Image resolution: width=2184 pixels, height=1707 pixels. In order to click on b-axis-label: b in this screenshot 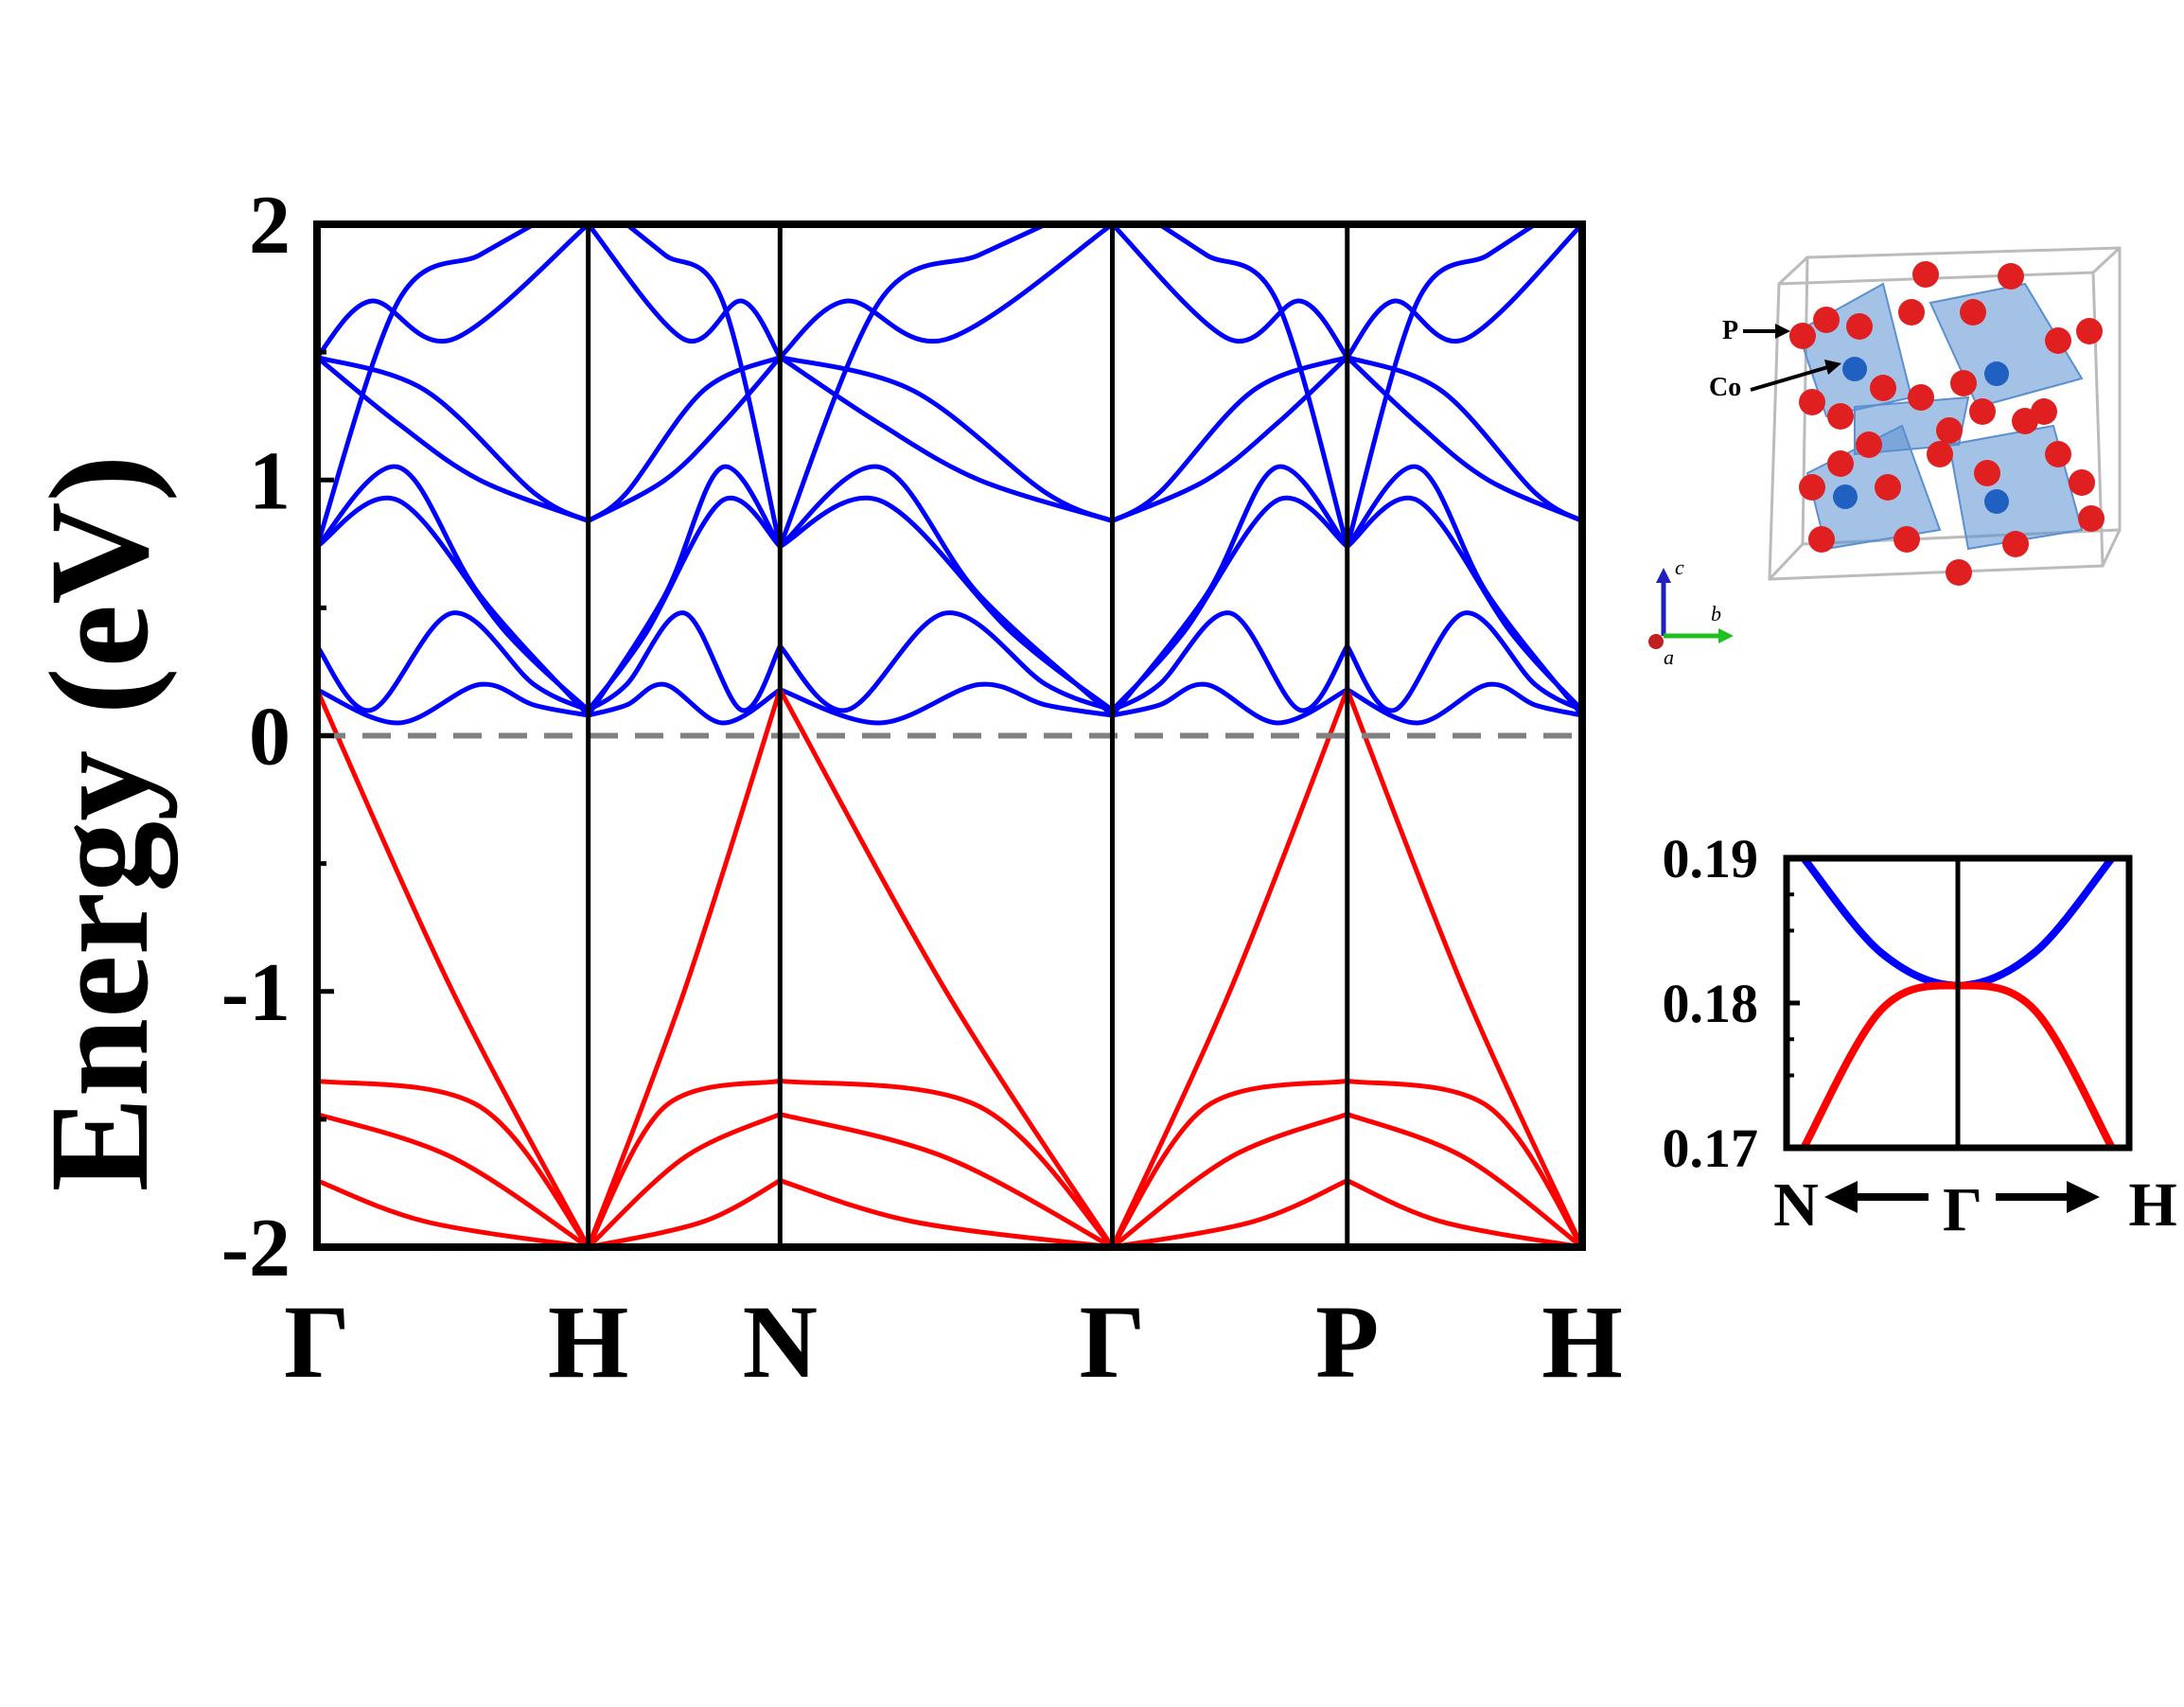, I will do `click(1716, 613)`.